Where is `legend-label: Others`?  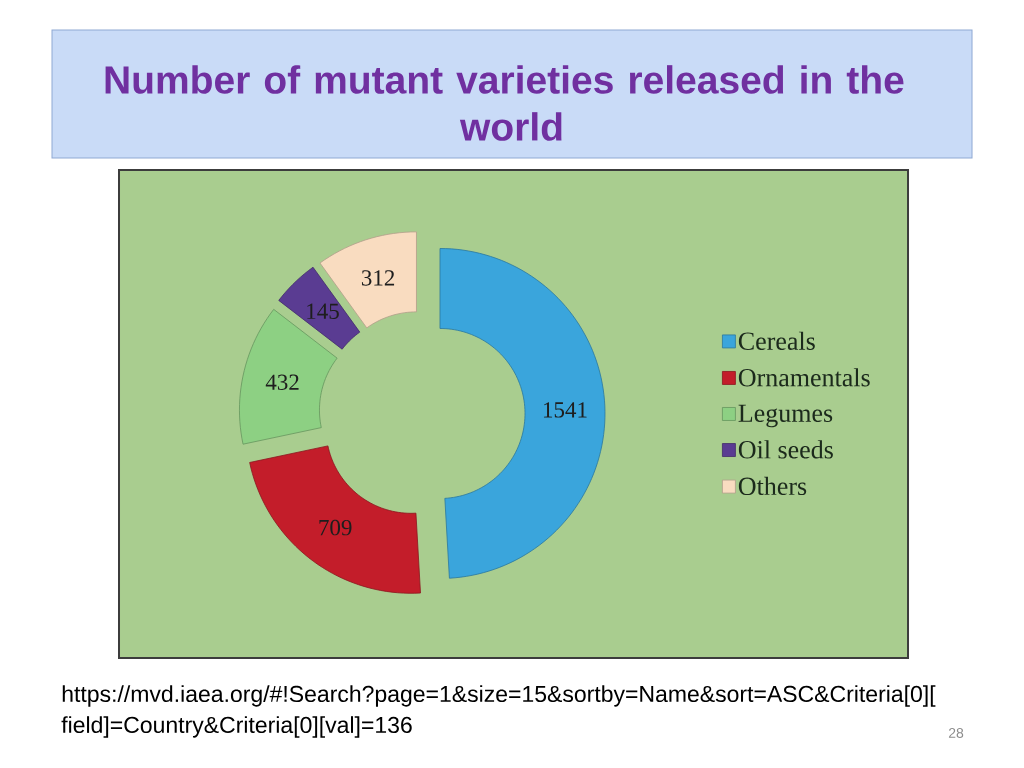 legend-label: Others is located at coordinates (772, 486).